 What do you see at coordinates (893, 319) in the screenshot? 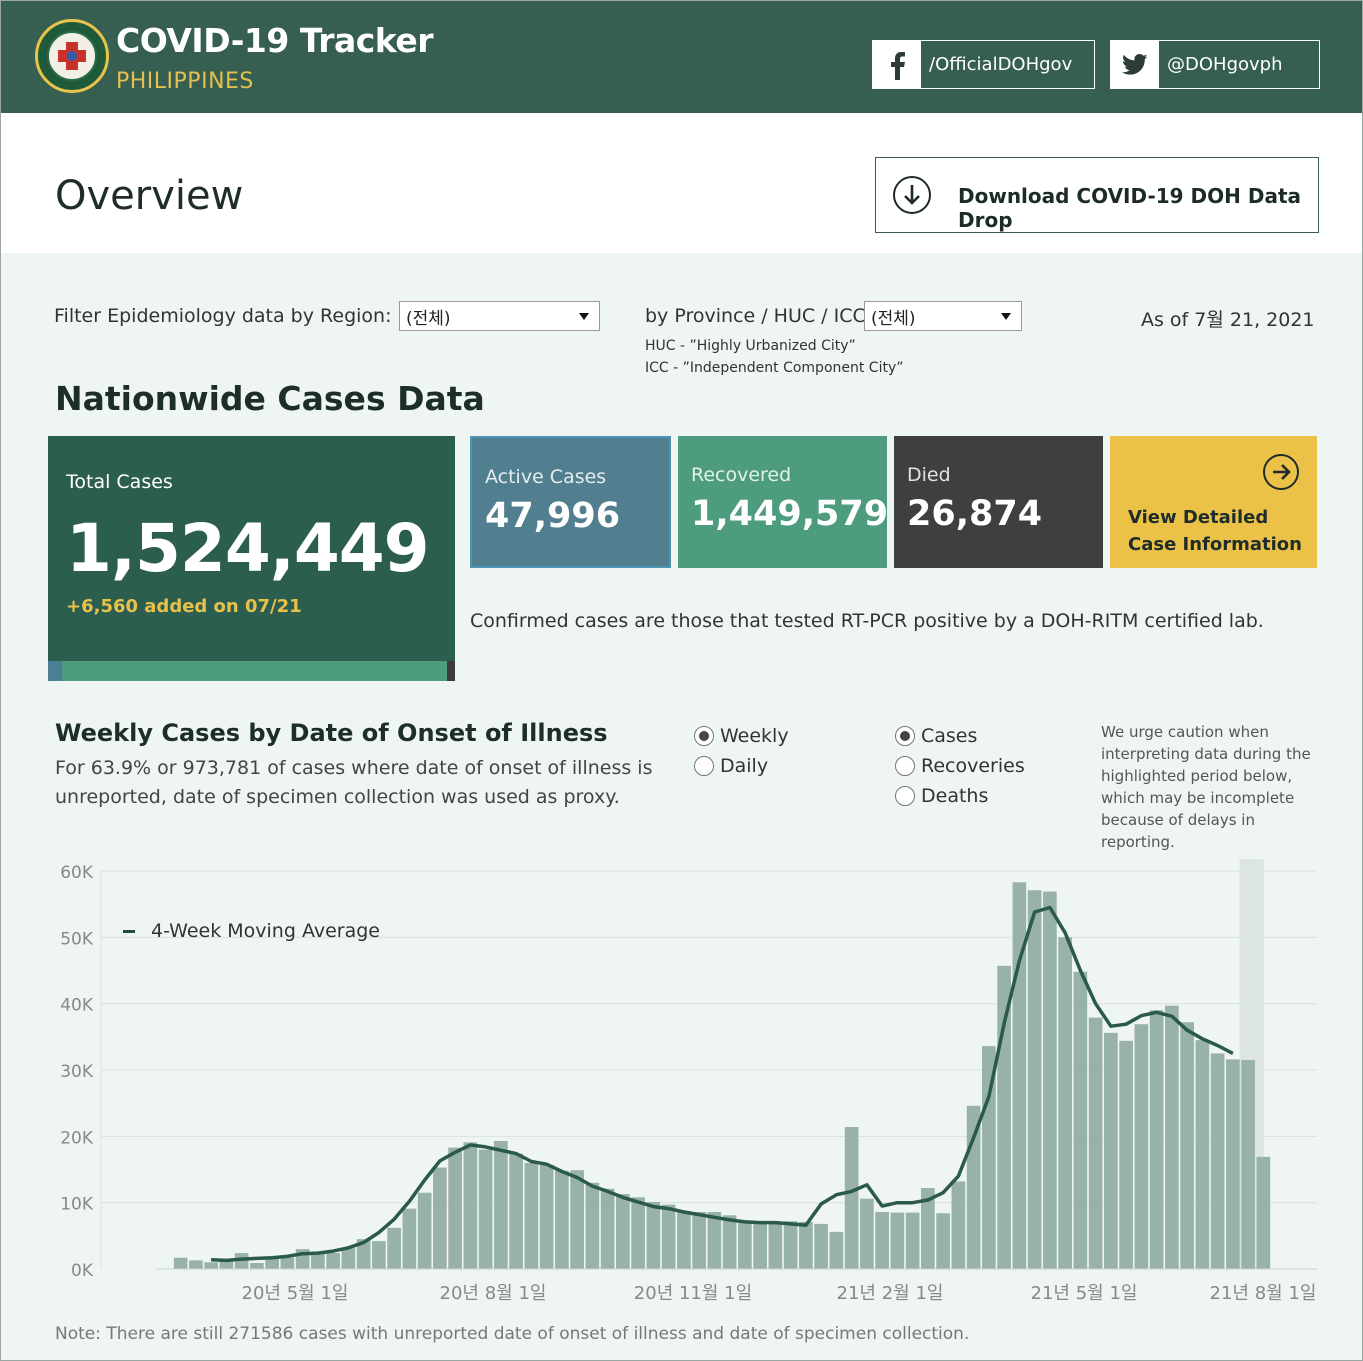
I see `province-select-value: (전체)` at bounding box center [893, 319].